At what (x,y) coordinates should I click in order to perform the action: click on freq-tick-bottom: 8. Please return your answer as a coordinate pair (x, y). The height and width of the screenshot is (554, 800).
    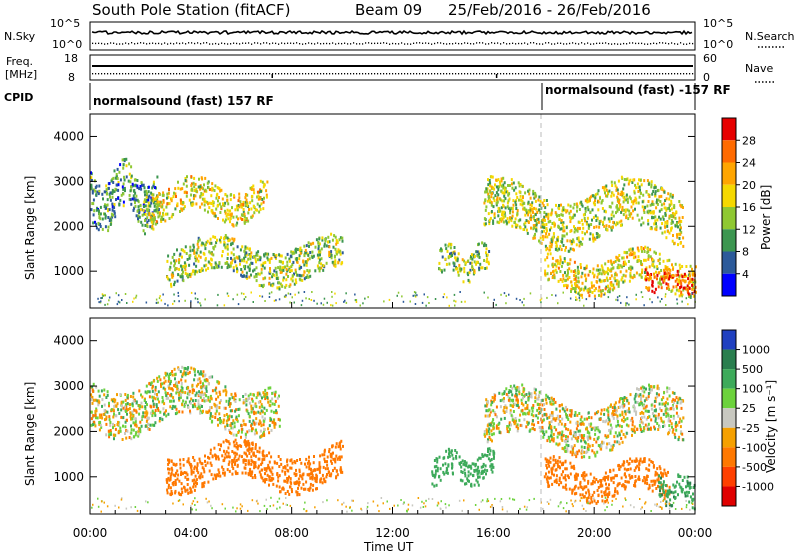
    Looking at the image, I should click on (71, 77).